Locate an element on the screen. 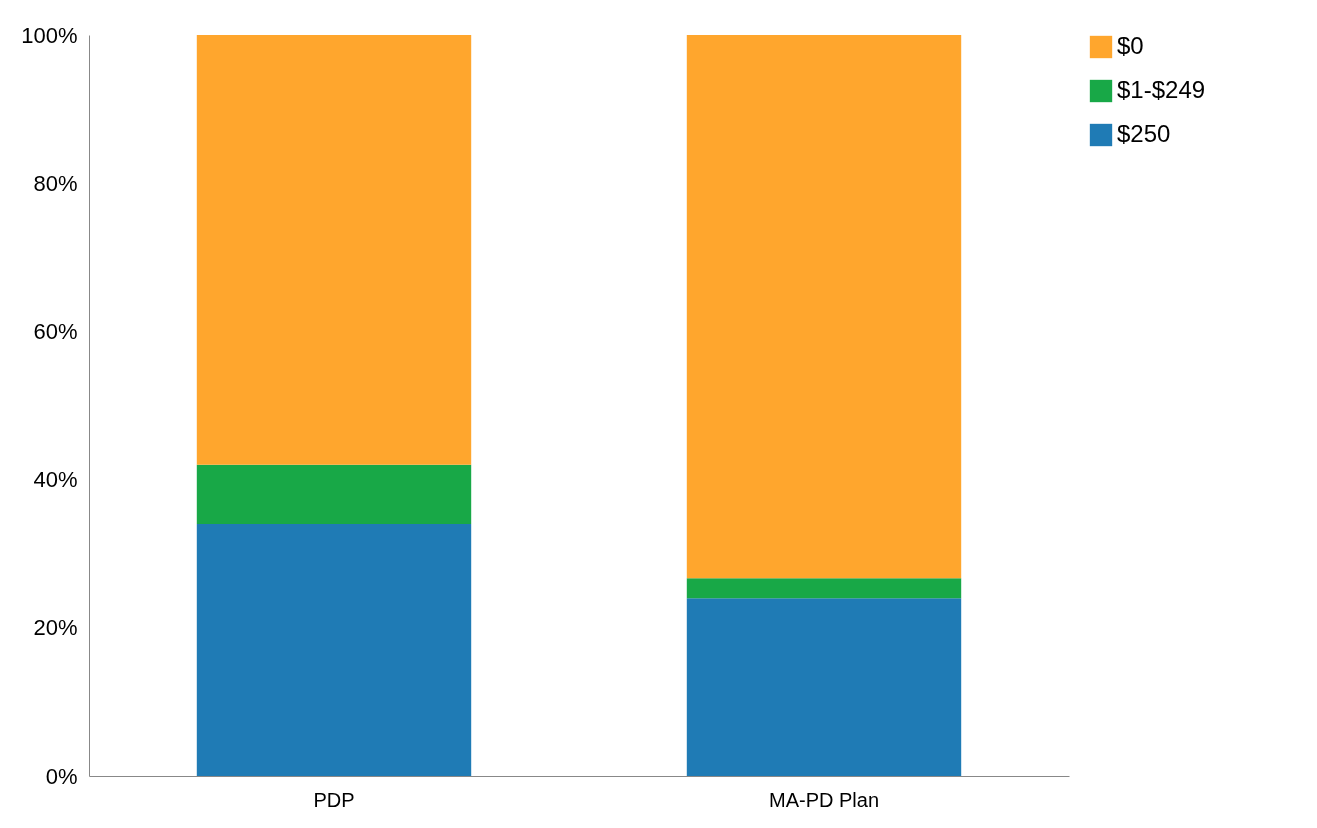 The image size is (1317, 828). legend-label: $250 is located at coordinates (1144, 133).